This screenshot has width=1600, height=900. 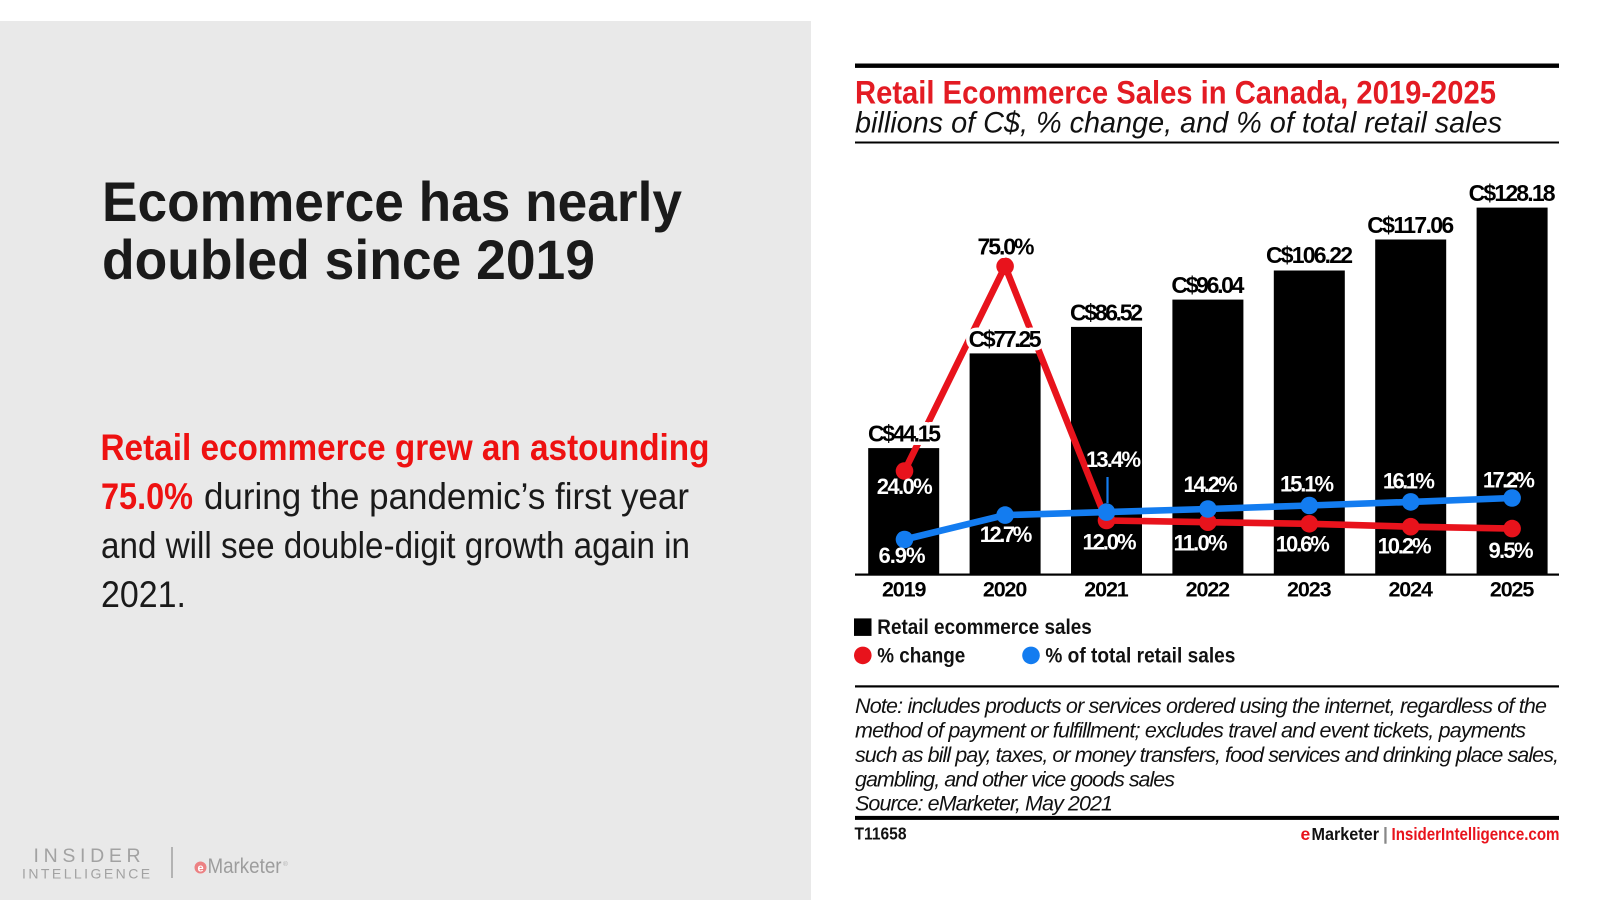 I want to click on svg-text: 10.6%, so click(x=1303, y=544).